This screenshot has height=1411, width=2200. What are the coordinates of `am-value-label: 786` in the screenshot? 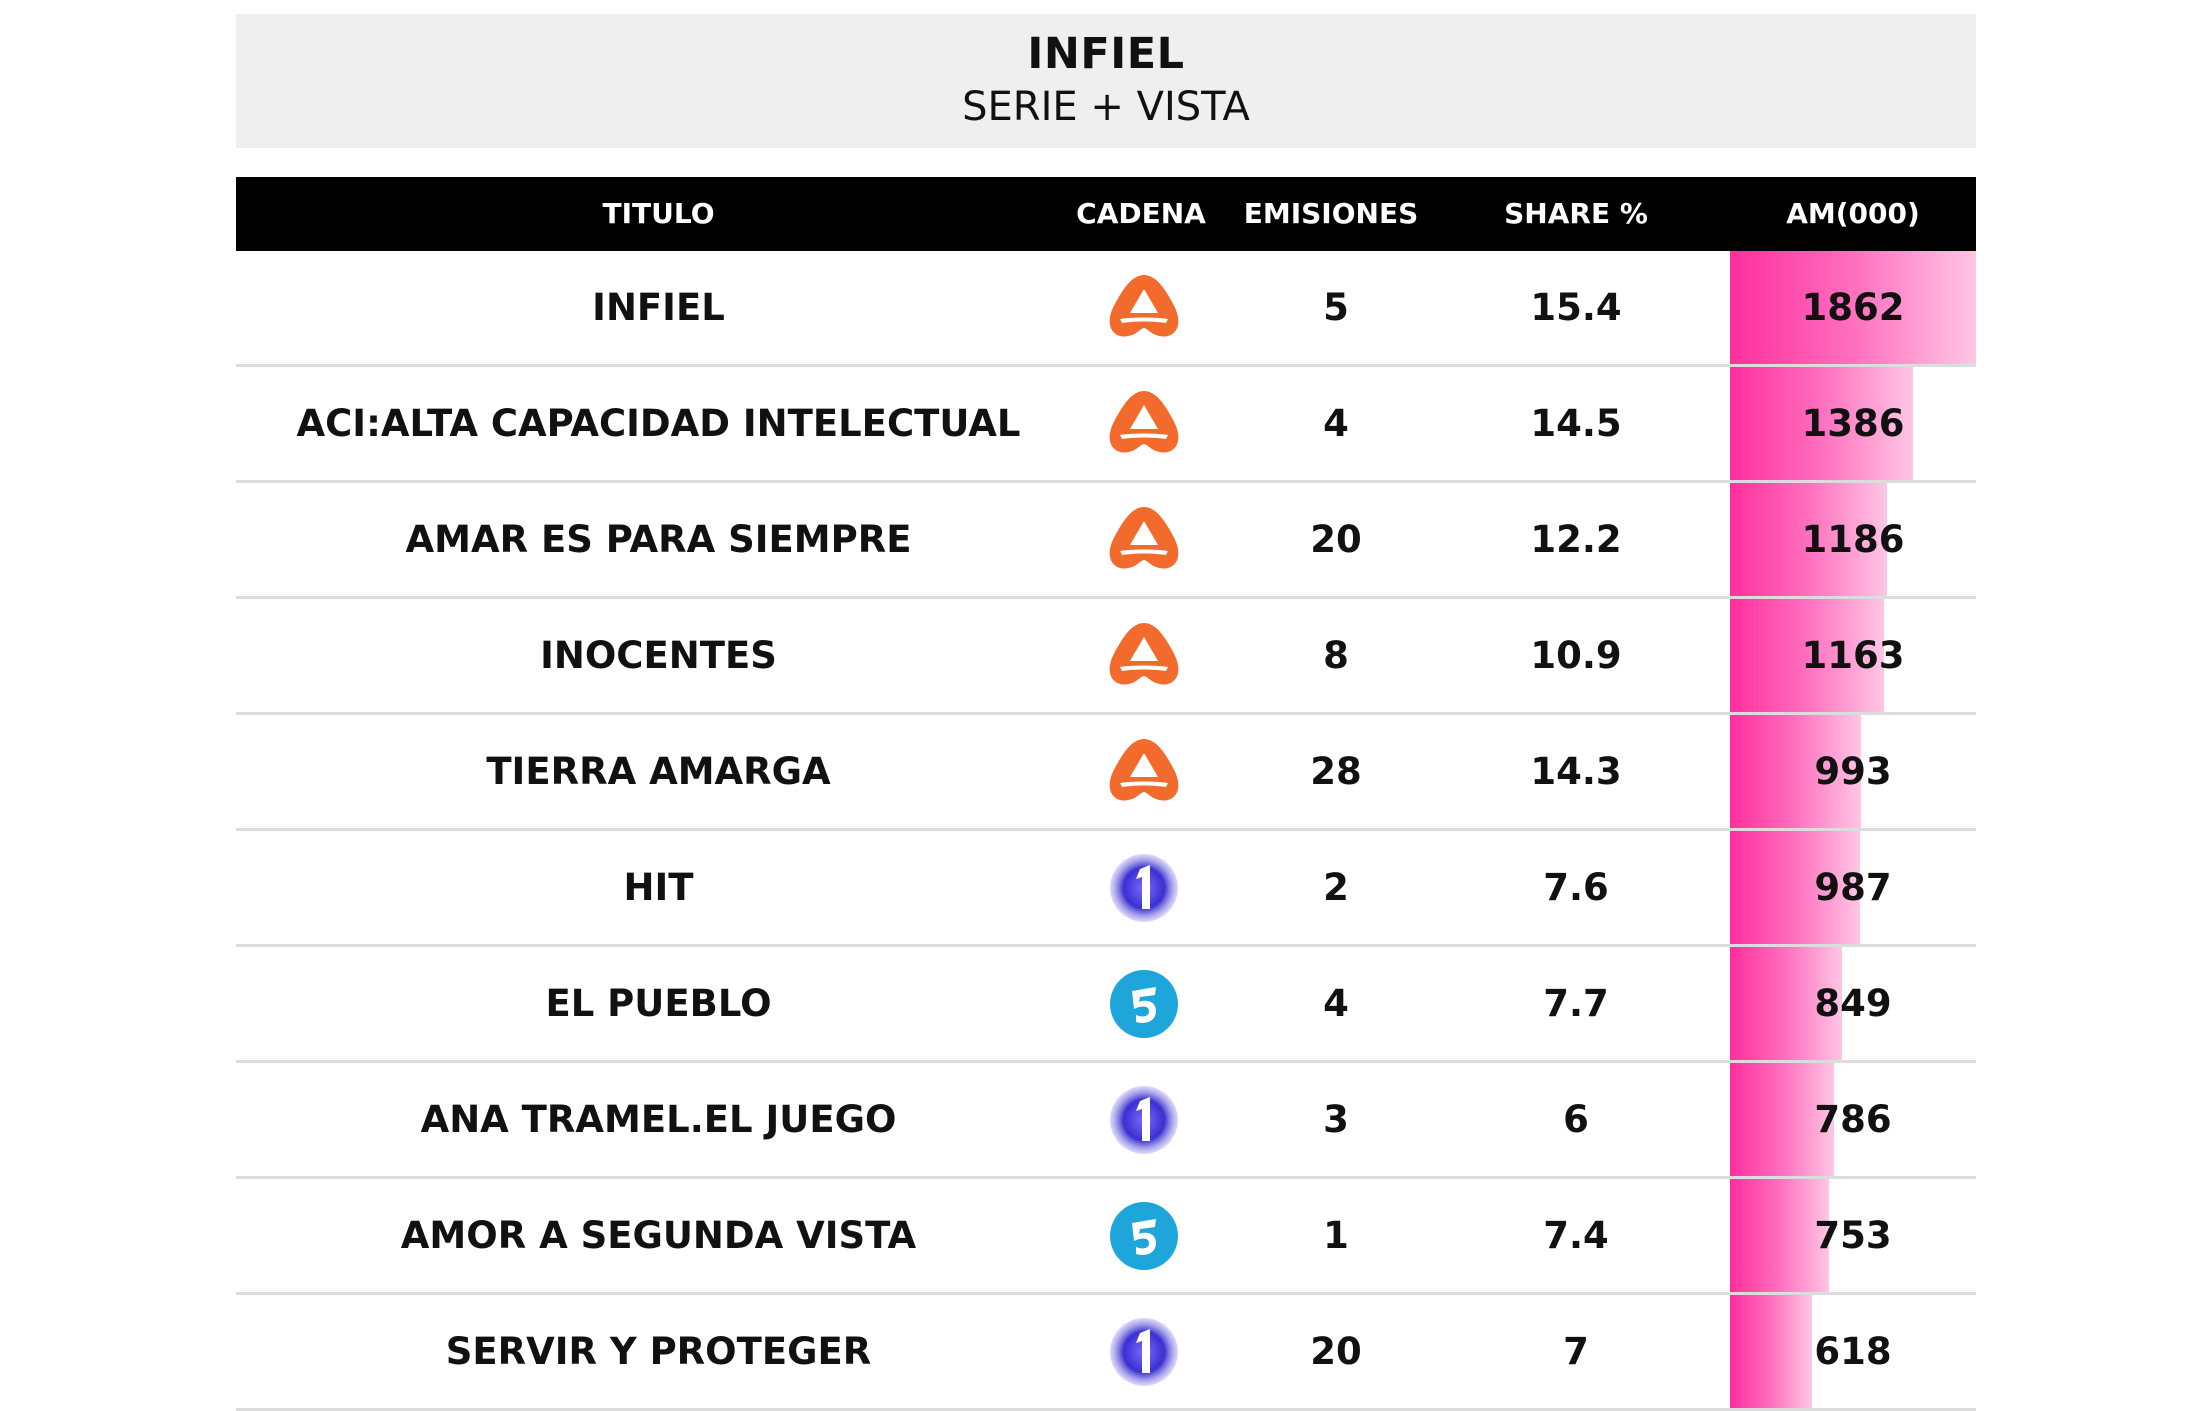 It's located at (1853, 1119).